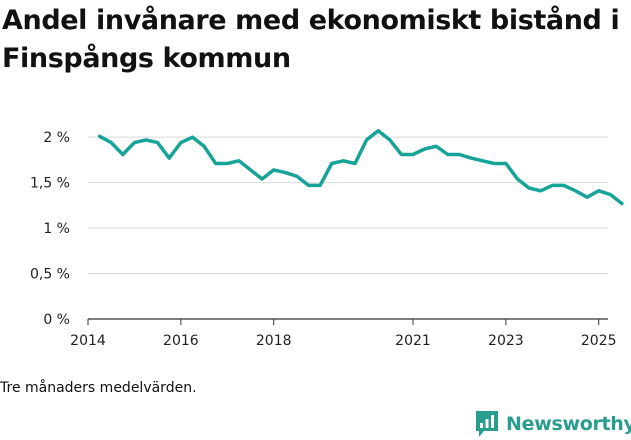 The height and width of the screenshot is (440, 631). Describe the element at coordinates (599, 341) in the screenshot. I see `x-tick-label: 2025` at that location.